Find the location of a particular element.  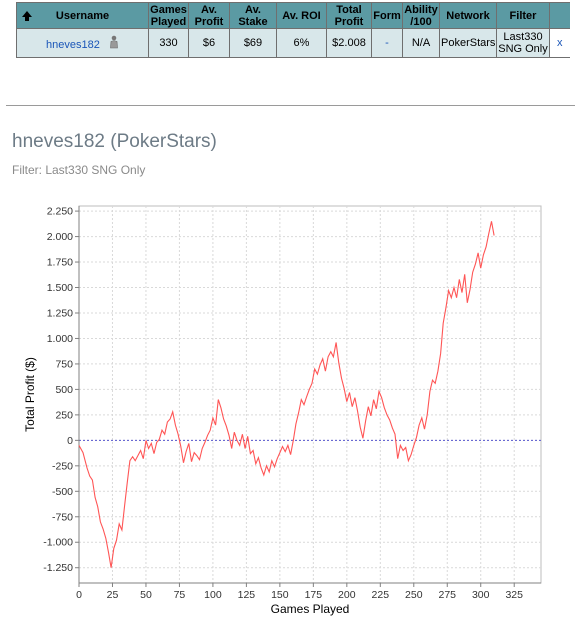

y-tick-label: -250 is located at coordinates (62, 466).